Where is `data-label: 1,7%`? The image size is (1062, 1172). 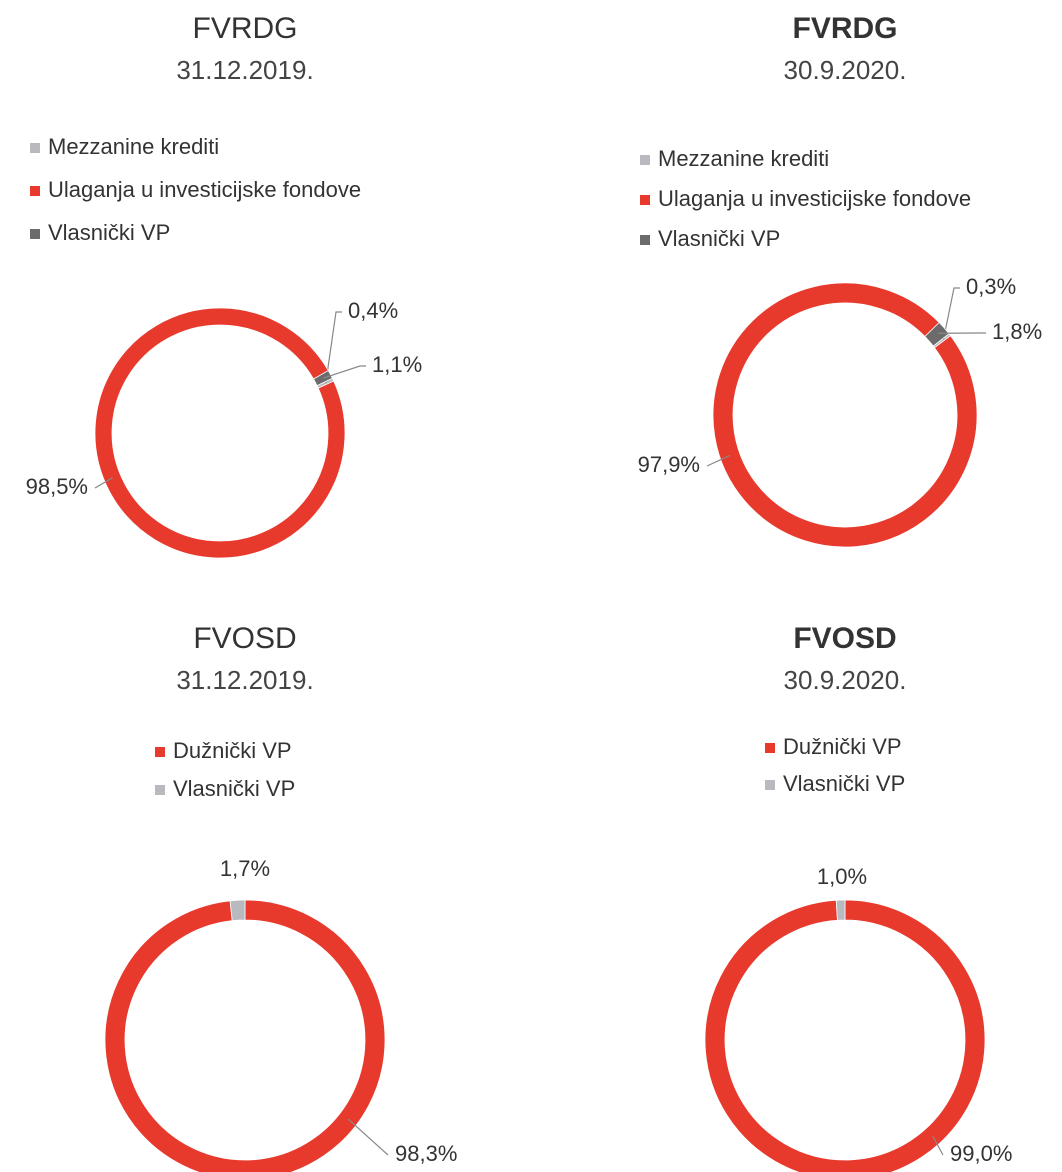
data-label: 1,7% is located at coordinates (245, 868).